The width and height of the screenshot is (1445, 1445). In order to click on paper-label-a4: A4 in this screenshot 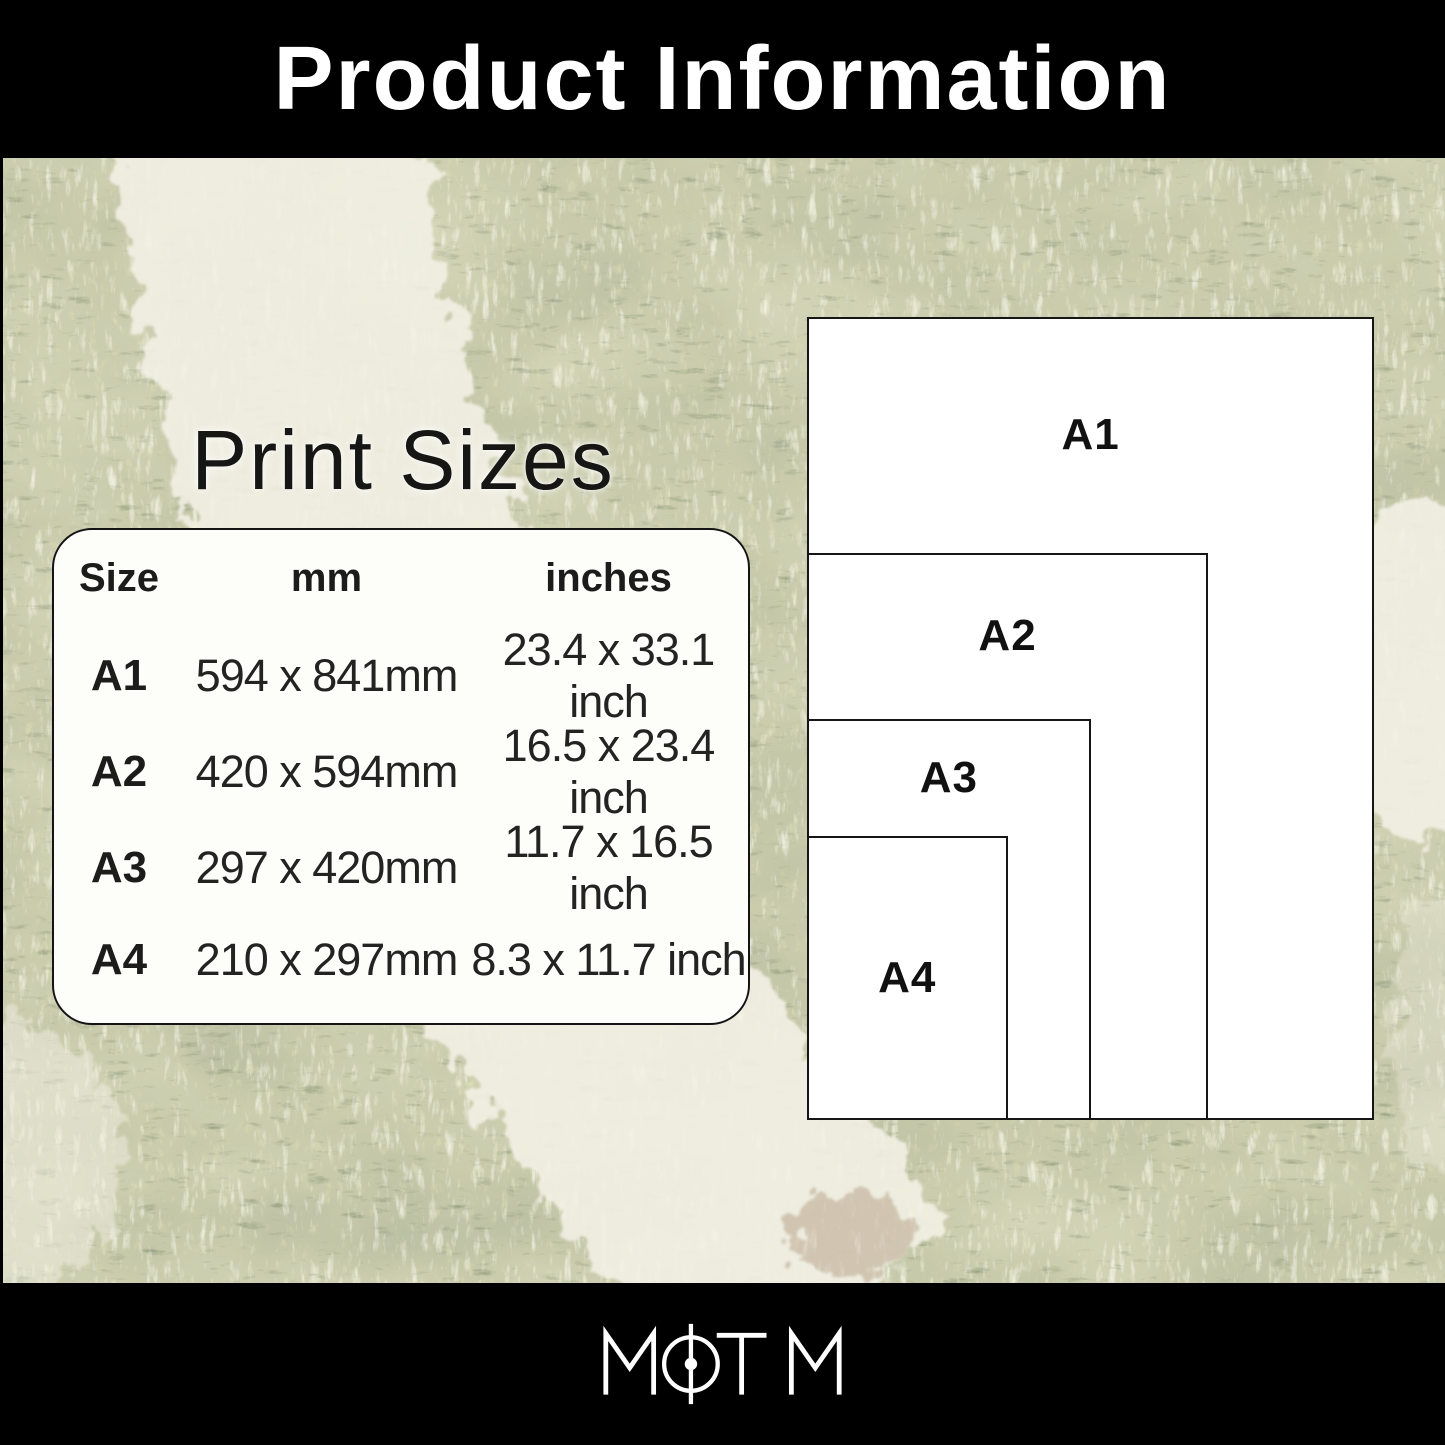, I will do `click(907, 978)`.